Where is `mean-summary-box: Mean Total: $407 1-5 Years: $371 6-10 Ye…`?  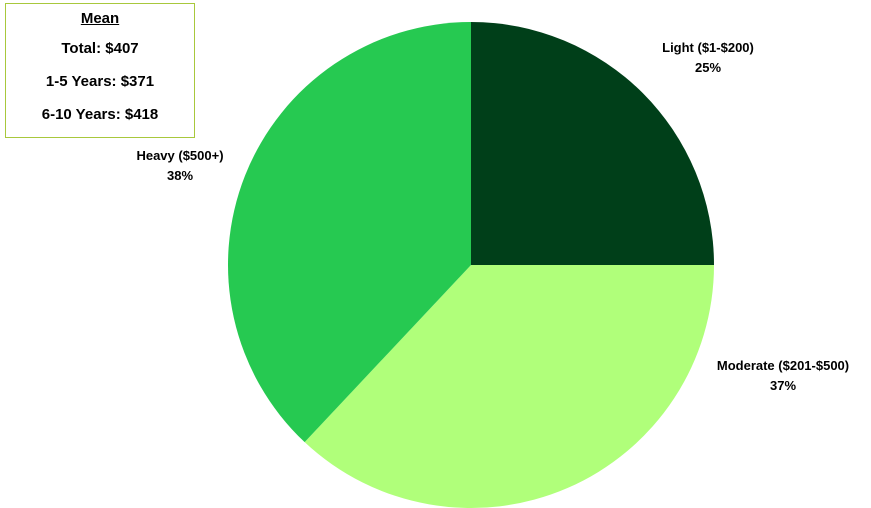 mean-summary-box: Mean Total: $407 1-5 Years: $371 6-10 Ye… is located at coordinates (100, 70).